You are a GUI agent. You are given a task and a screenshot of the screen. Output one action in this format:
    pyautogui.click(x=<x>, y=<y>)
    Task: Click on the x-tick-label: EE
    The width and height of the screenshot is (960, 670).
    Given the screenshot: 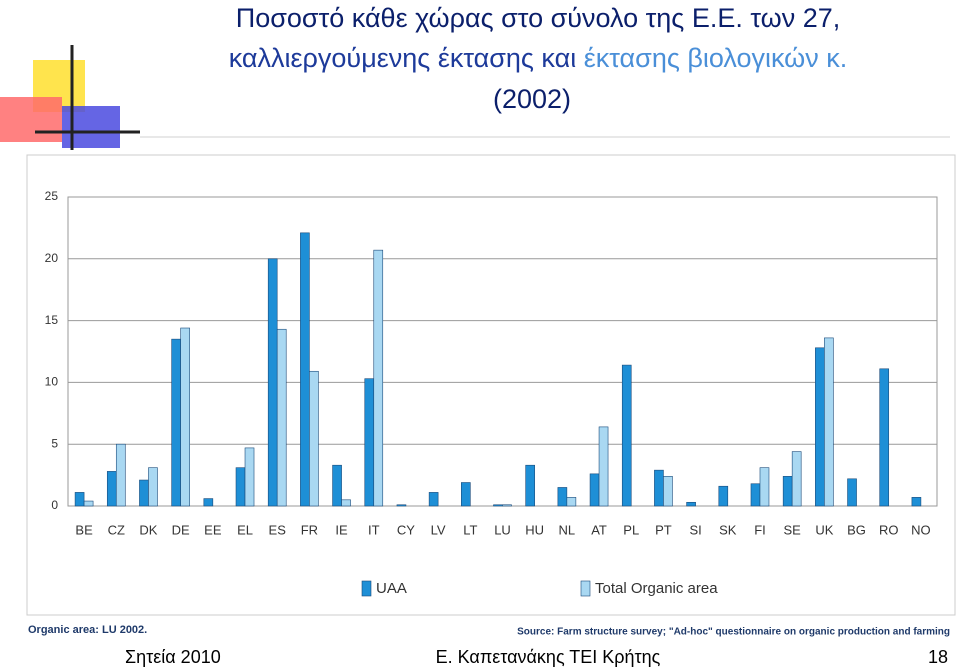 What is the action you would take?
    pyautogui.click(x=213, y=529)
    